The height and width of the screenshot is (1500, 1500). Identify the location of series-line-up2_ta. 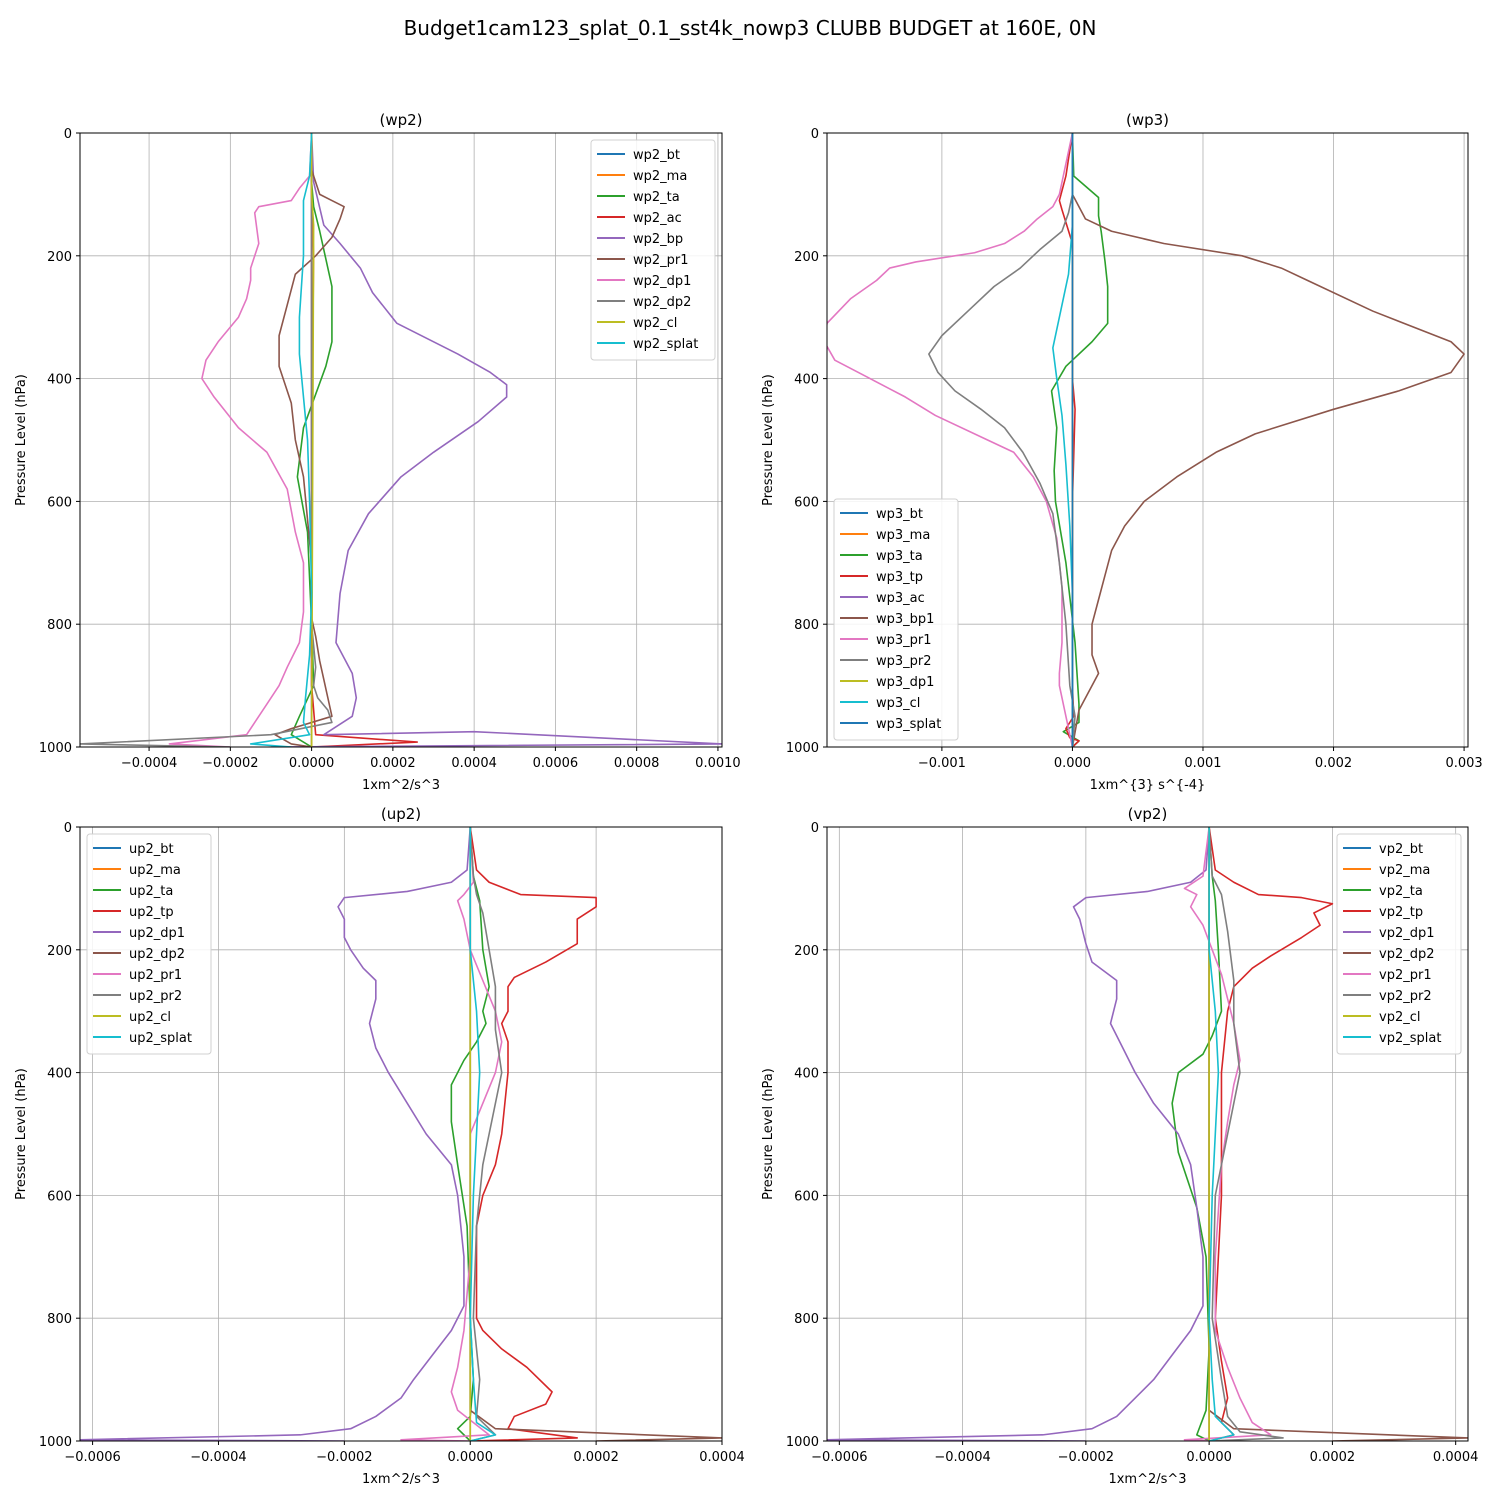
(470, 1134).